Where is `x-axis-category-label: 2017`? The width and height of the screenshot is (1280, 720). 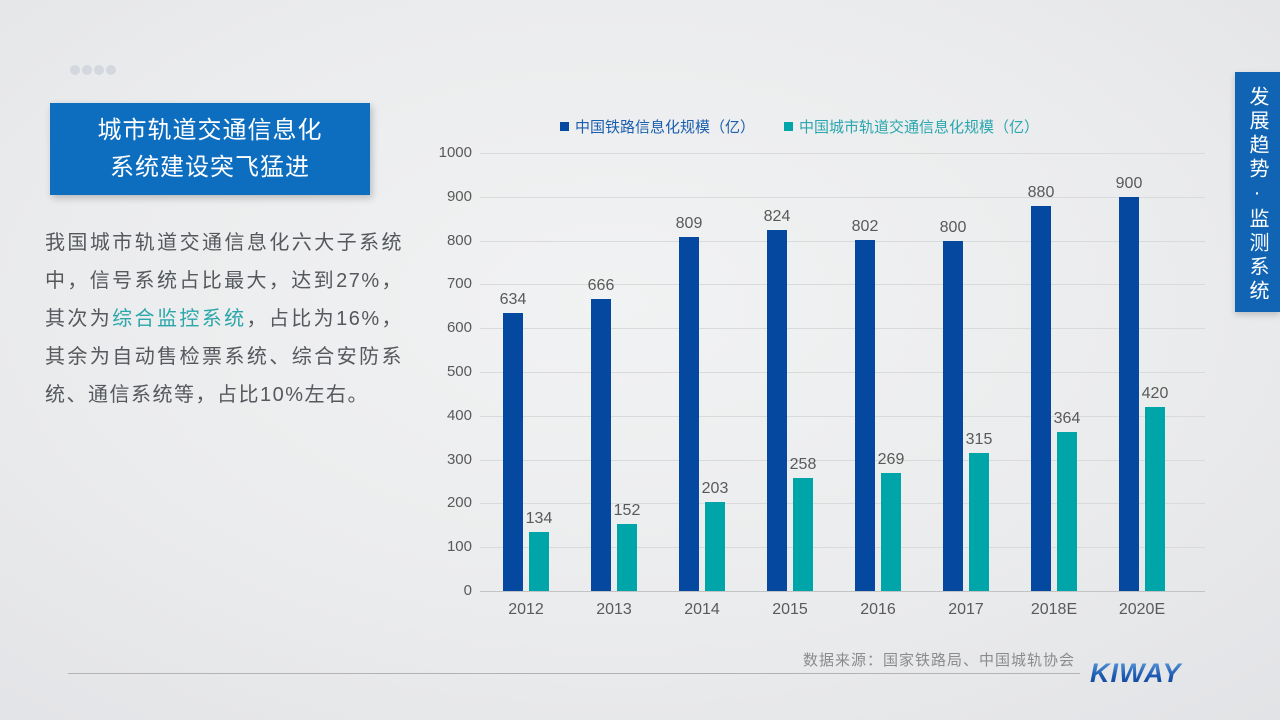 x-axis-category-label: 2017 is located at coordinates (966, 609).